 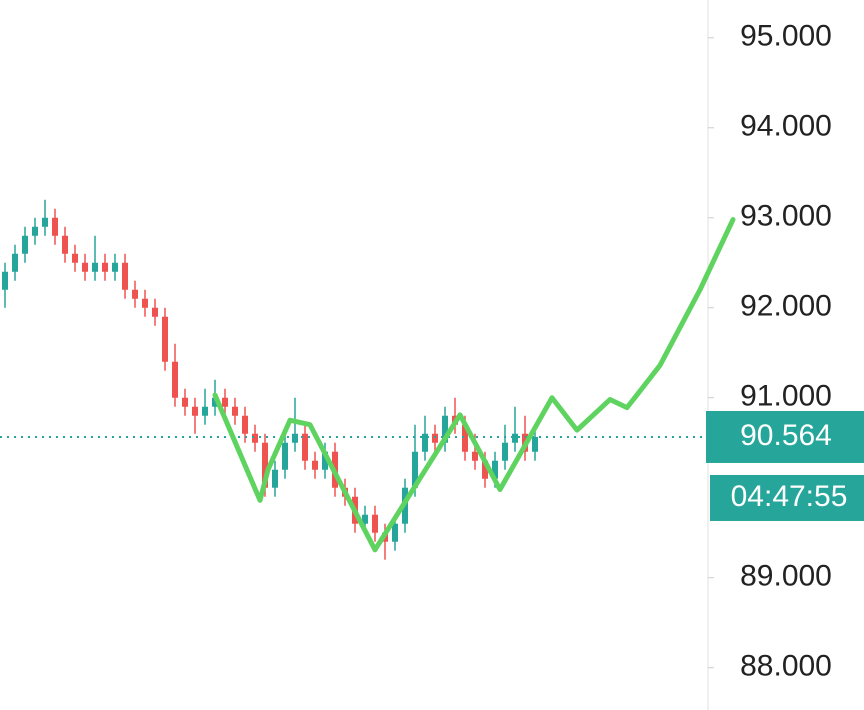 I want to click on y-tick-label: 93.000, so click(x=786, y=216).